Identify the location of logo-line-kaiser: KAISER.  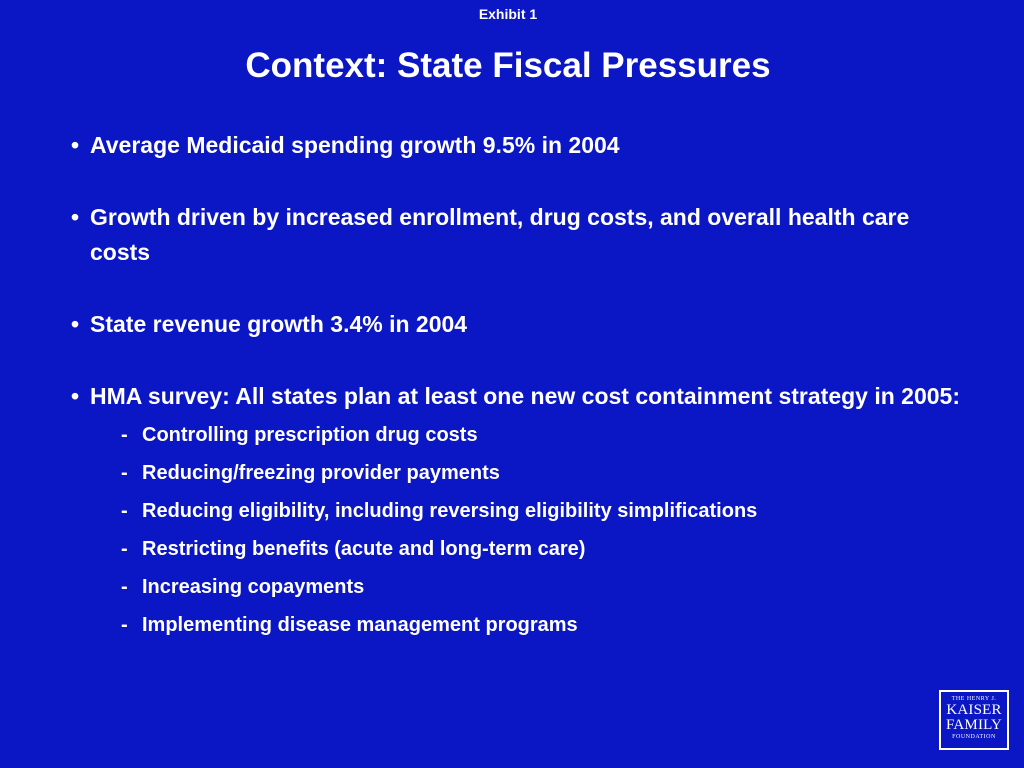
(974, 710).